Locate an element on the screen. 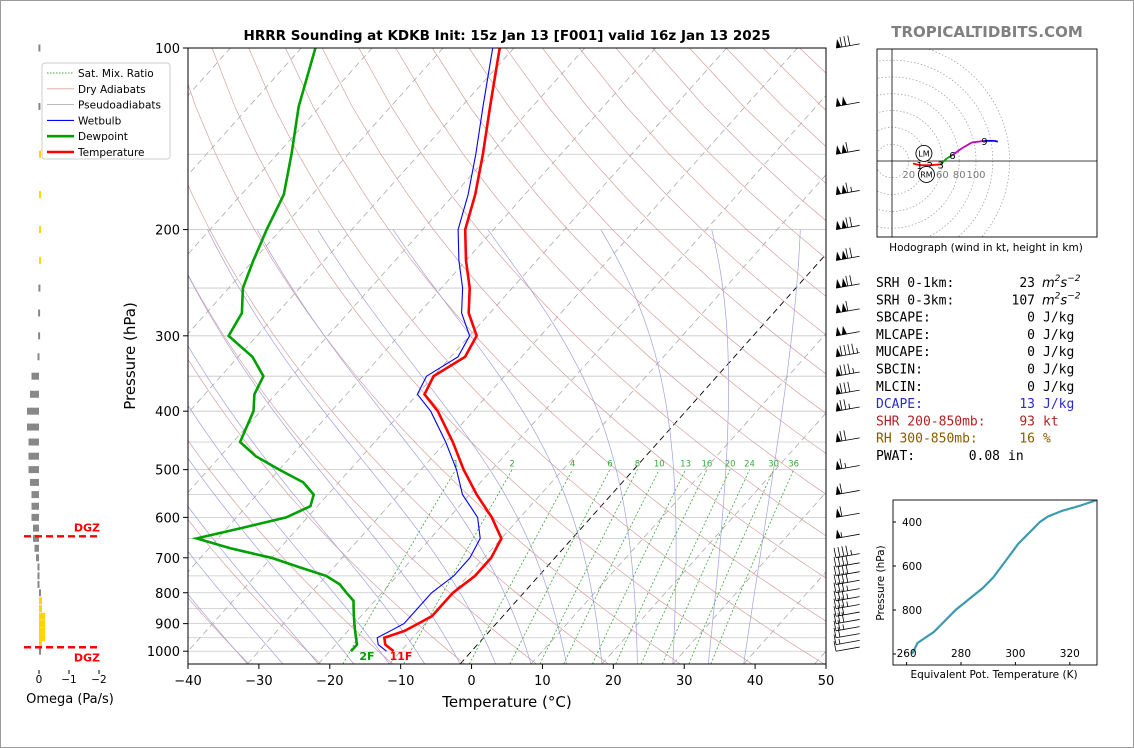  mixing-ratio-label: 4 is located at coordinates (572, 465).